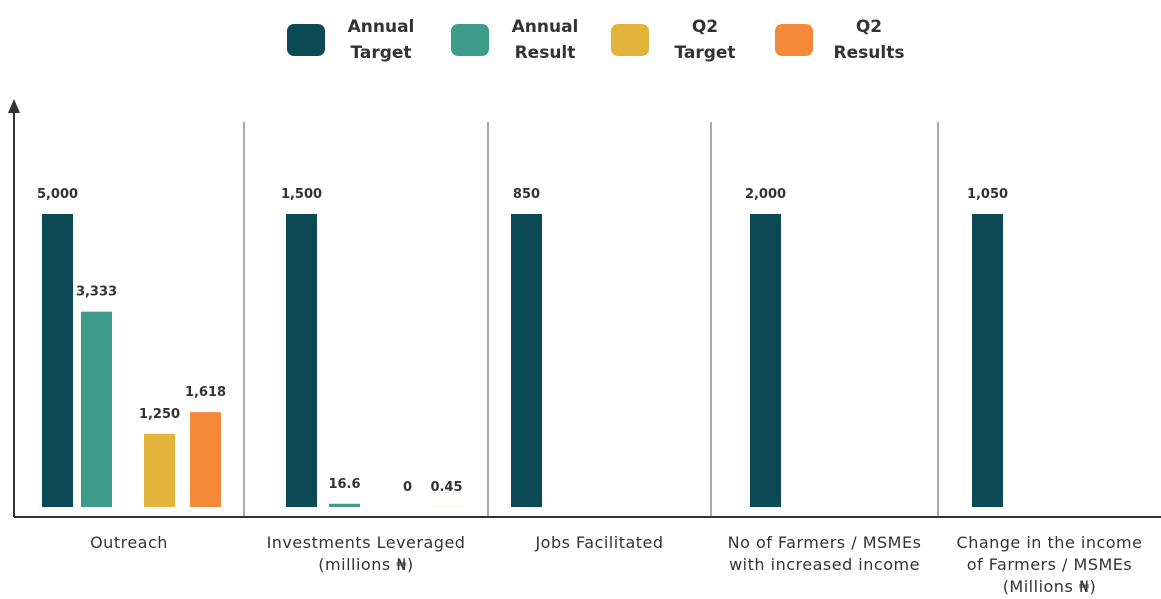  Describe the element at coordinates (446, 487) in the screenshot. I see `data-label: 0.45` at that location.